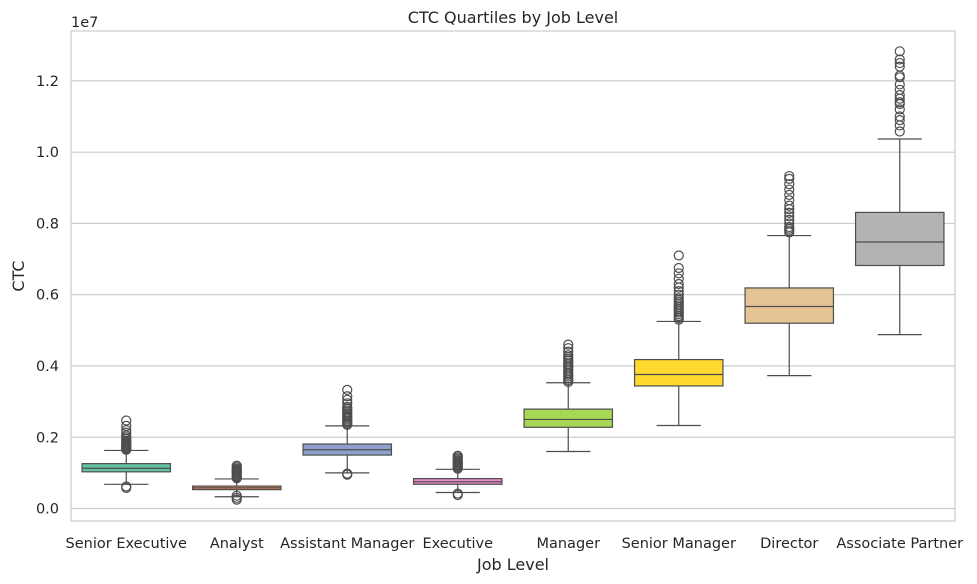  What do you see at coordinates (513, 17) in the screenshot?
I see `chart-title: CTC Quartiles by Job Level` at bounding box center [513, 17].